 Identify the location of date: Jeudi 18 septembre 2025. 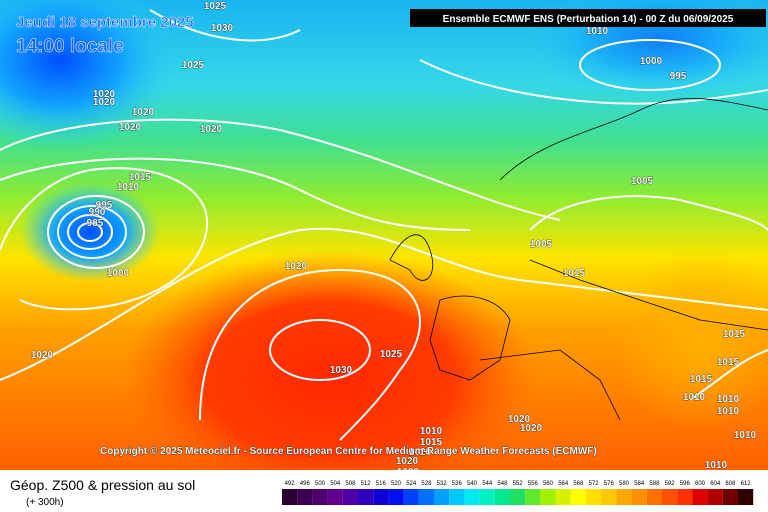
(105, 22).